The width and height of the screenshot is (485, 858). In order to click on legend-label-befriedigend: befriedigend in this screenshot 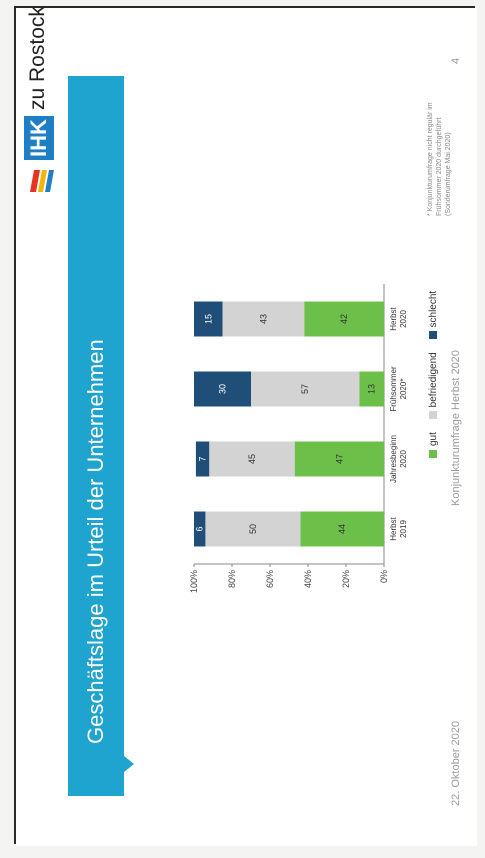, I will do `click(433, 380)`.